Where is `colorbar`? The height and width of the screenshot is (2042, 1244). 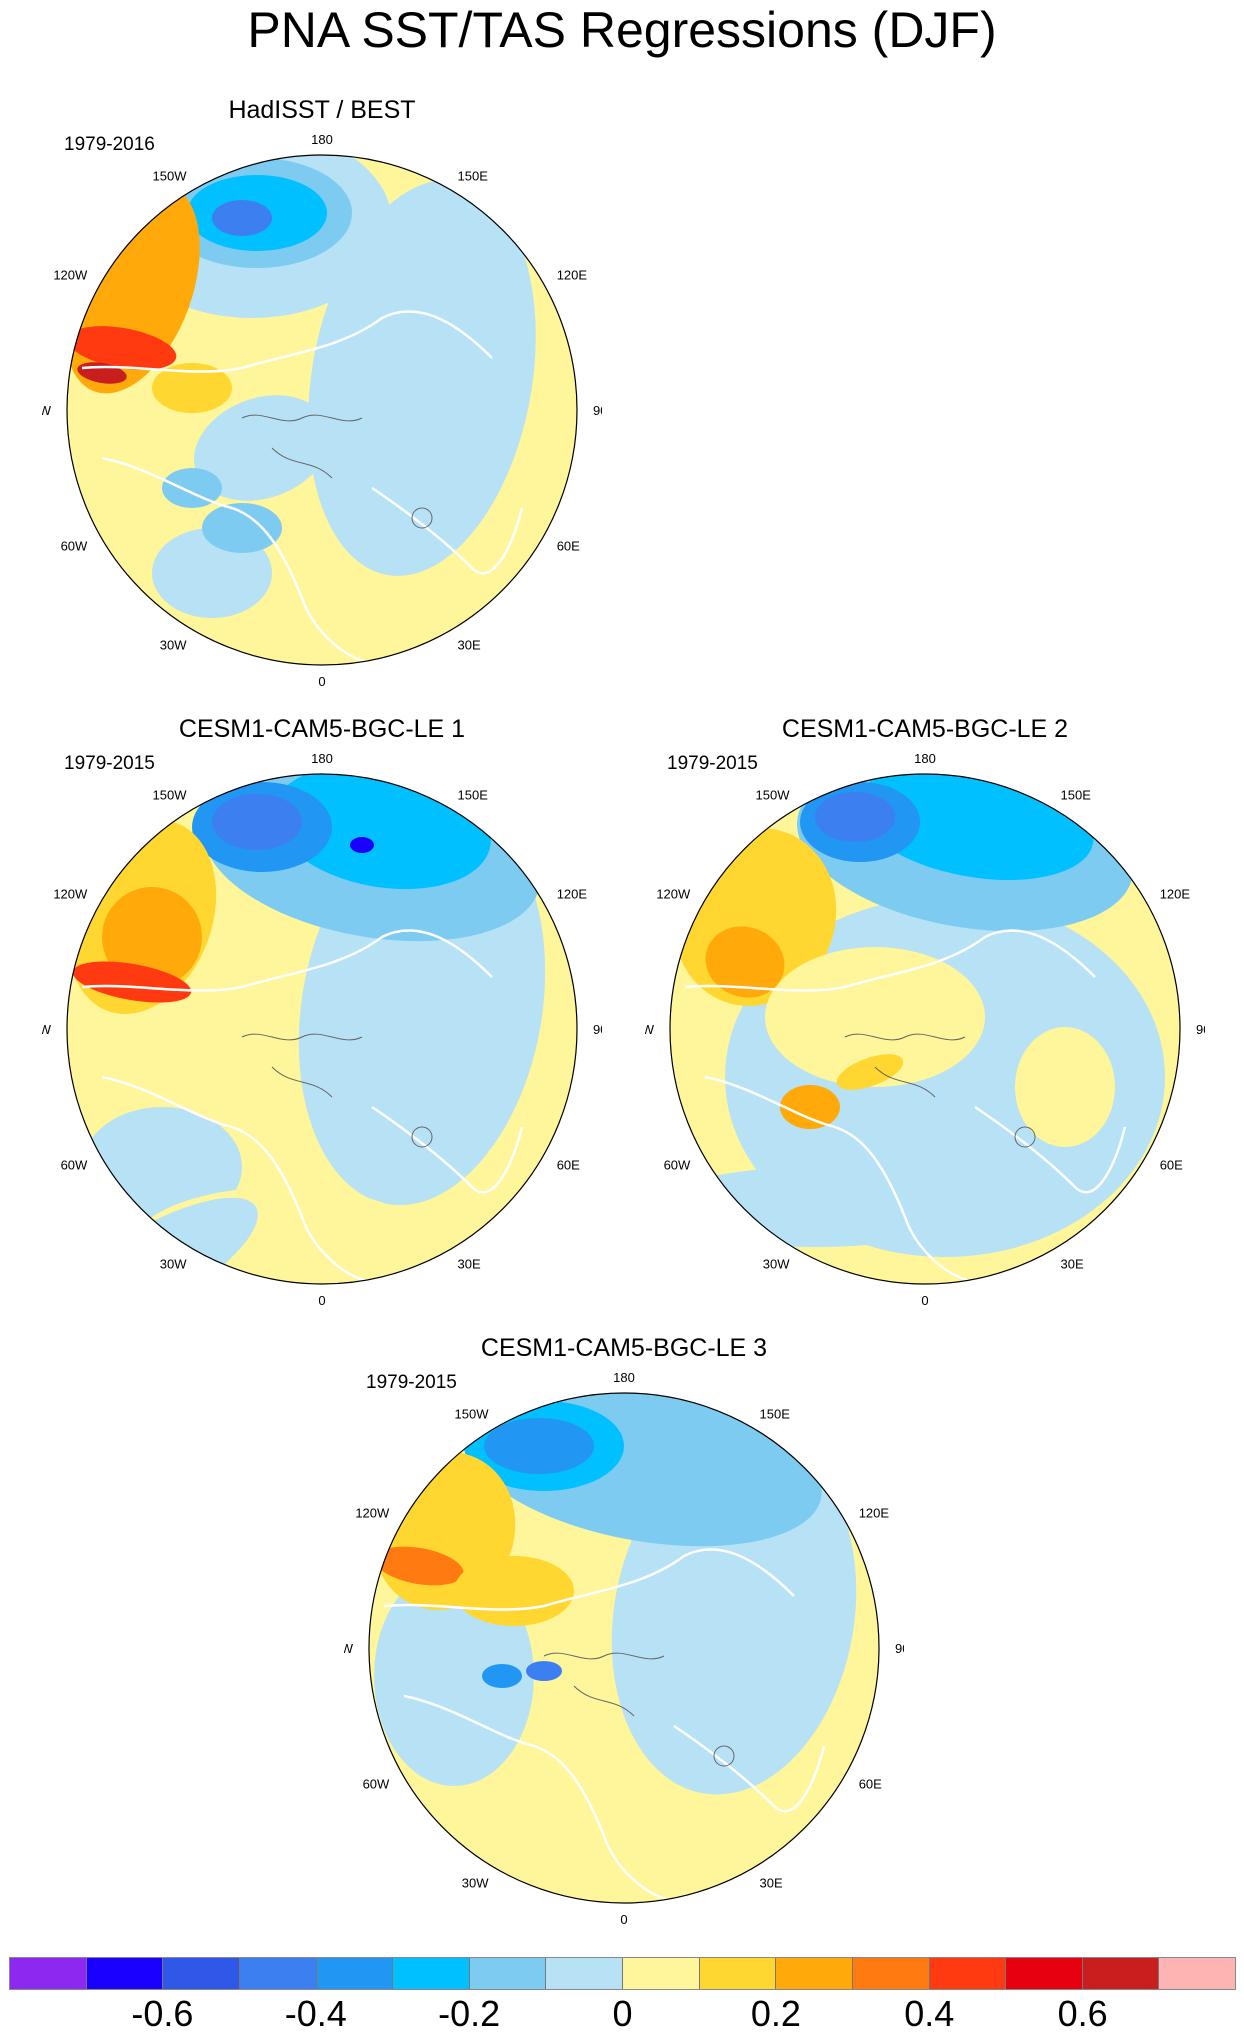 colorbar is located at coordinates (622, 1973).